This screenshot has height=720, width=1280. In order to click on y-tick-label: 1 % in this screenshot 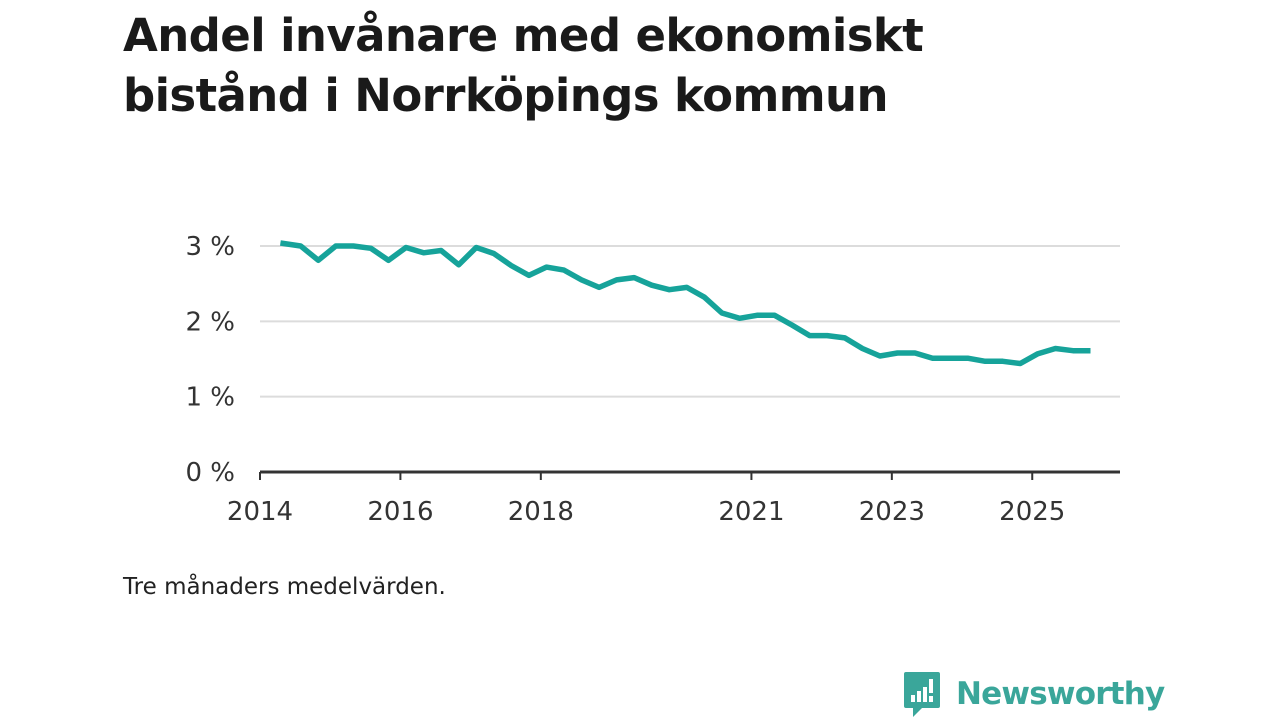, I will do `click(210, 398)`.